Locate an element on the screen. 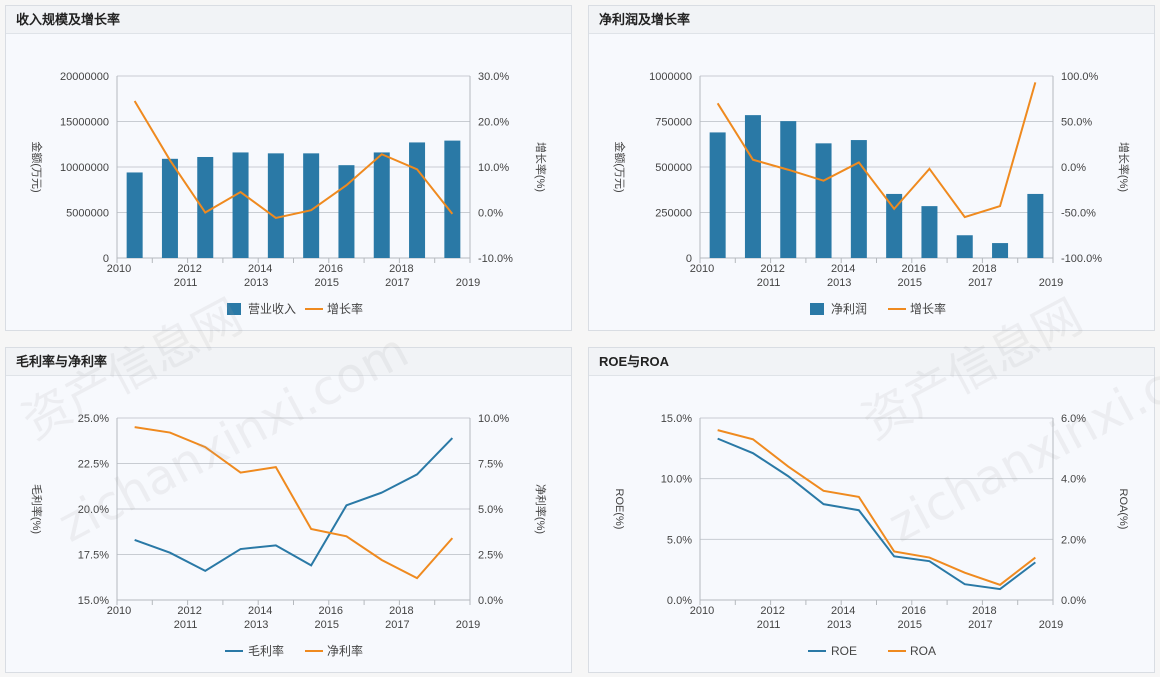 This screenshot has height=677, width=1160. y-right-tick-label: -10.0% is located at coordinates (495, 259).